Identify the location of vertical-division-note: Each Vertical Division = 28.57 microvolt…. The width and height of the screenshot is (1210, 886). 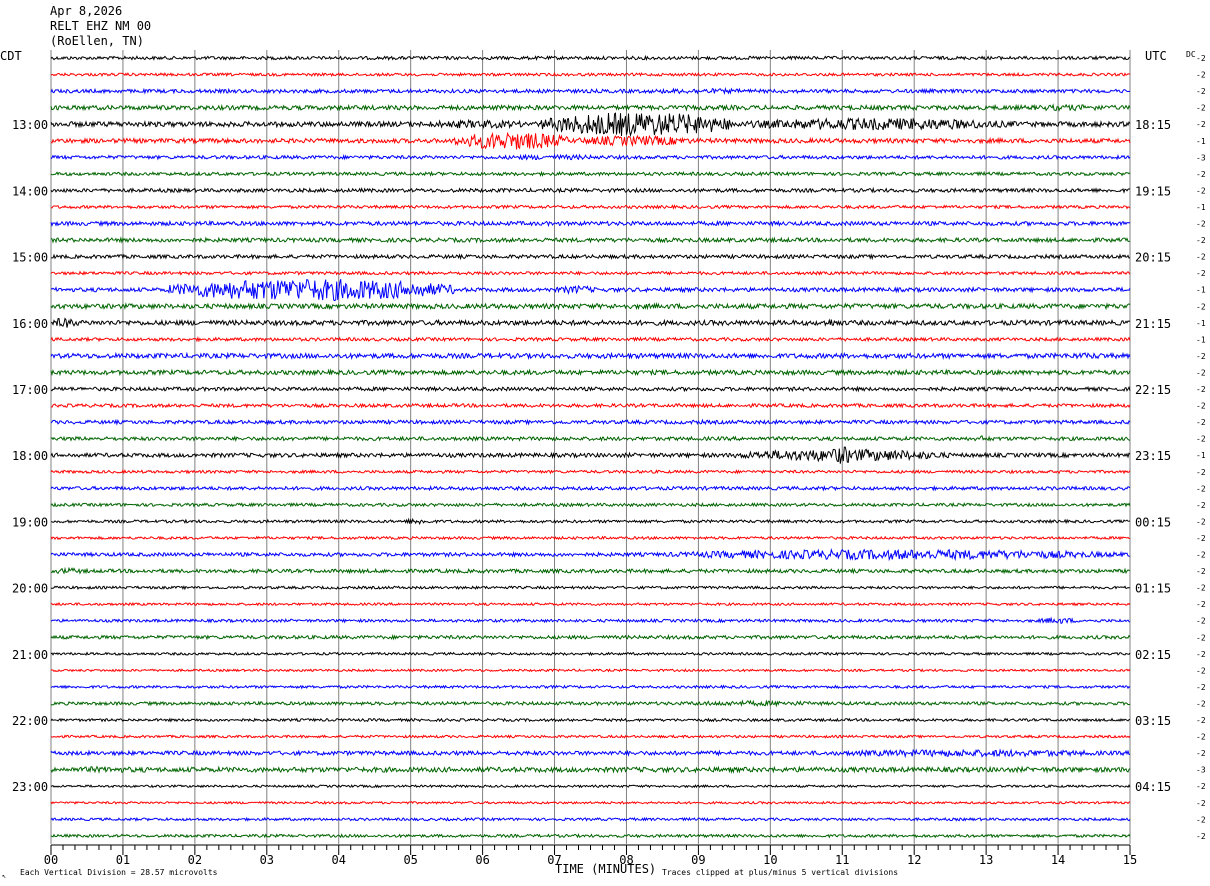
(119, 872).